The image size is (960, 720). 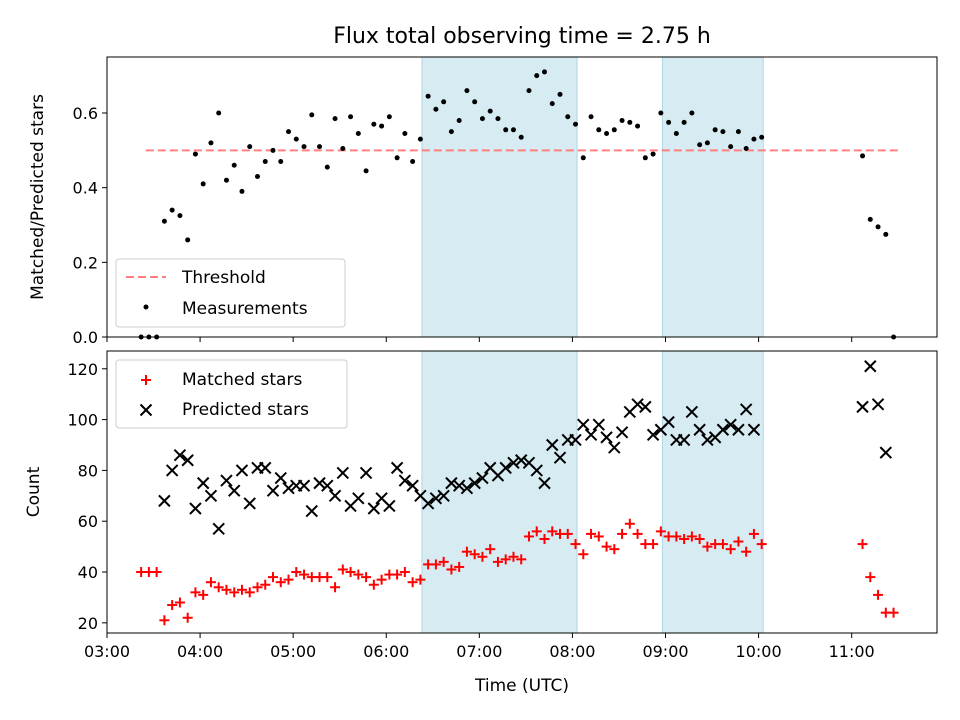 What do you see at coordinates (85, 113) in the screenshot?
I see `top-y-tick-label-3: 0.6` at bounding box center [85, 113].